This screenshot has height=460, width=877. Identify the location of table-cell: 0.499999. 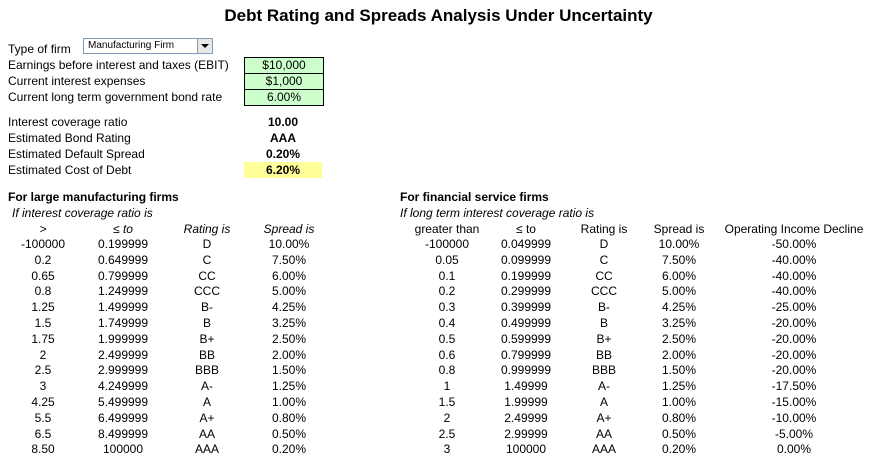
(526, 322).